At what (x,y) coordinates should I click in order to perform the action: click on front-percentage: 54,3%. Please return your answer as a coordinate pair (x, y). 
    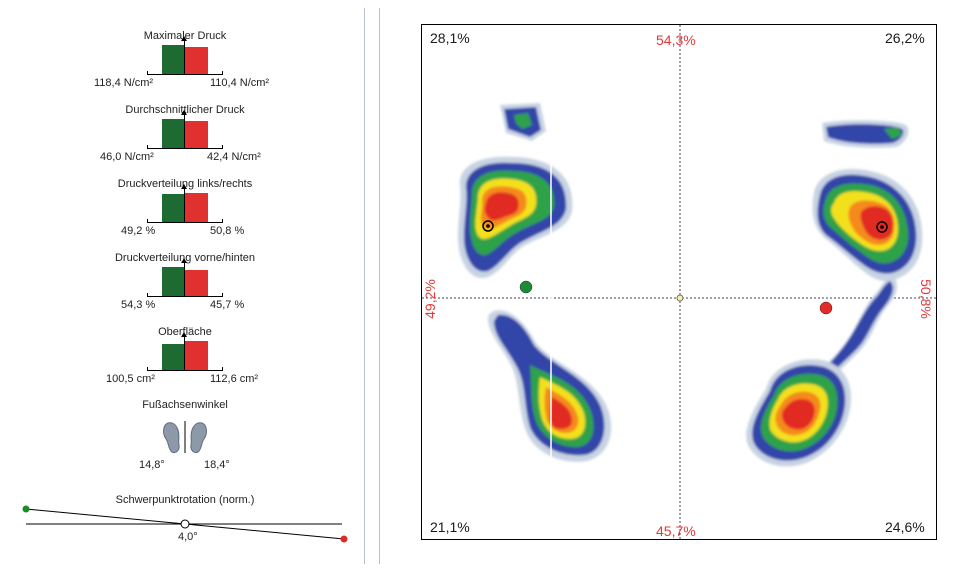
    Looking at the image, I should click on (676, 40).